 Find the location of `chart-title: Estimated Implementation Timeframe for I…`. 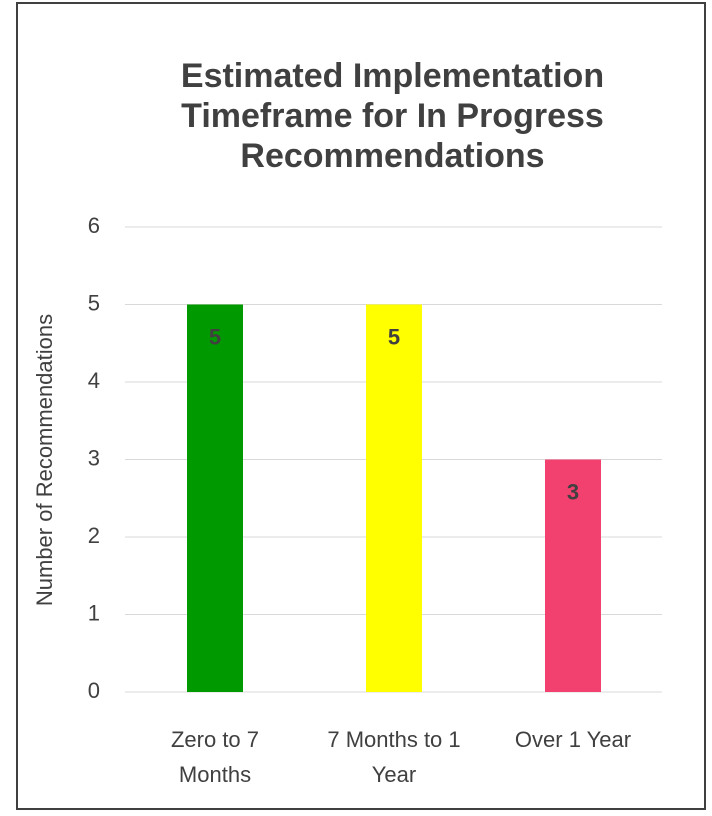

chart-title: Estimated Implementation Timeframe for I… is located at coordinates (392, 116).